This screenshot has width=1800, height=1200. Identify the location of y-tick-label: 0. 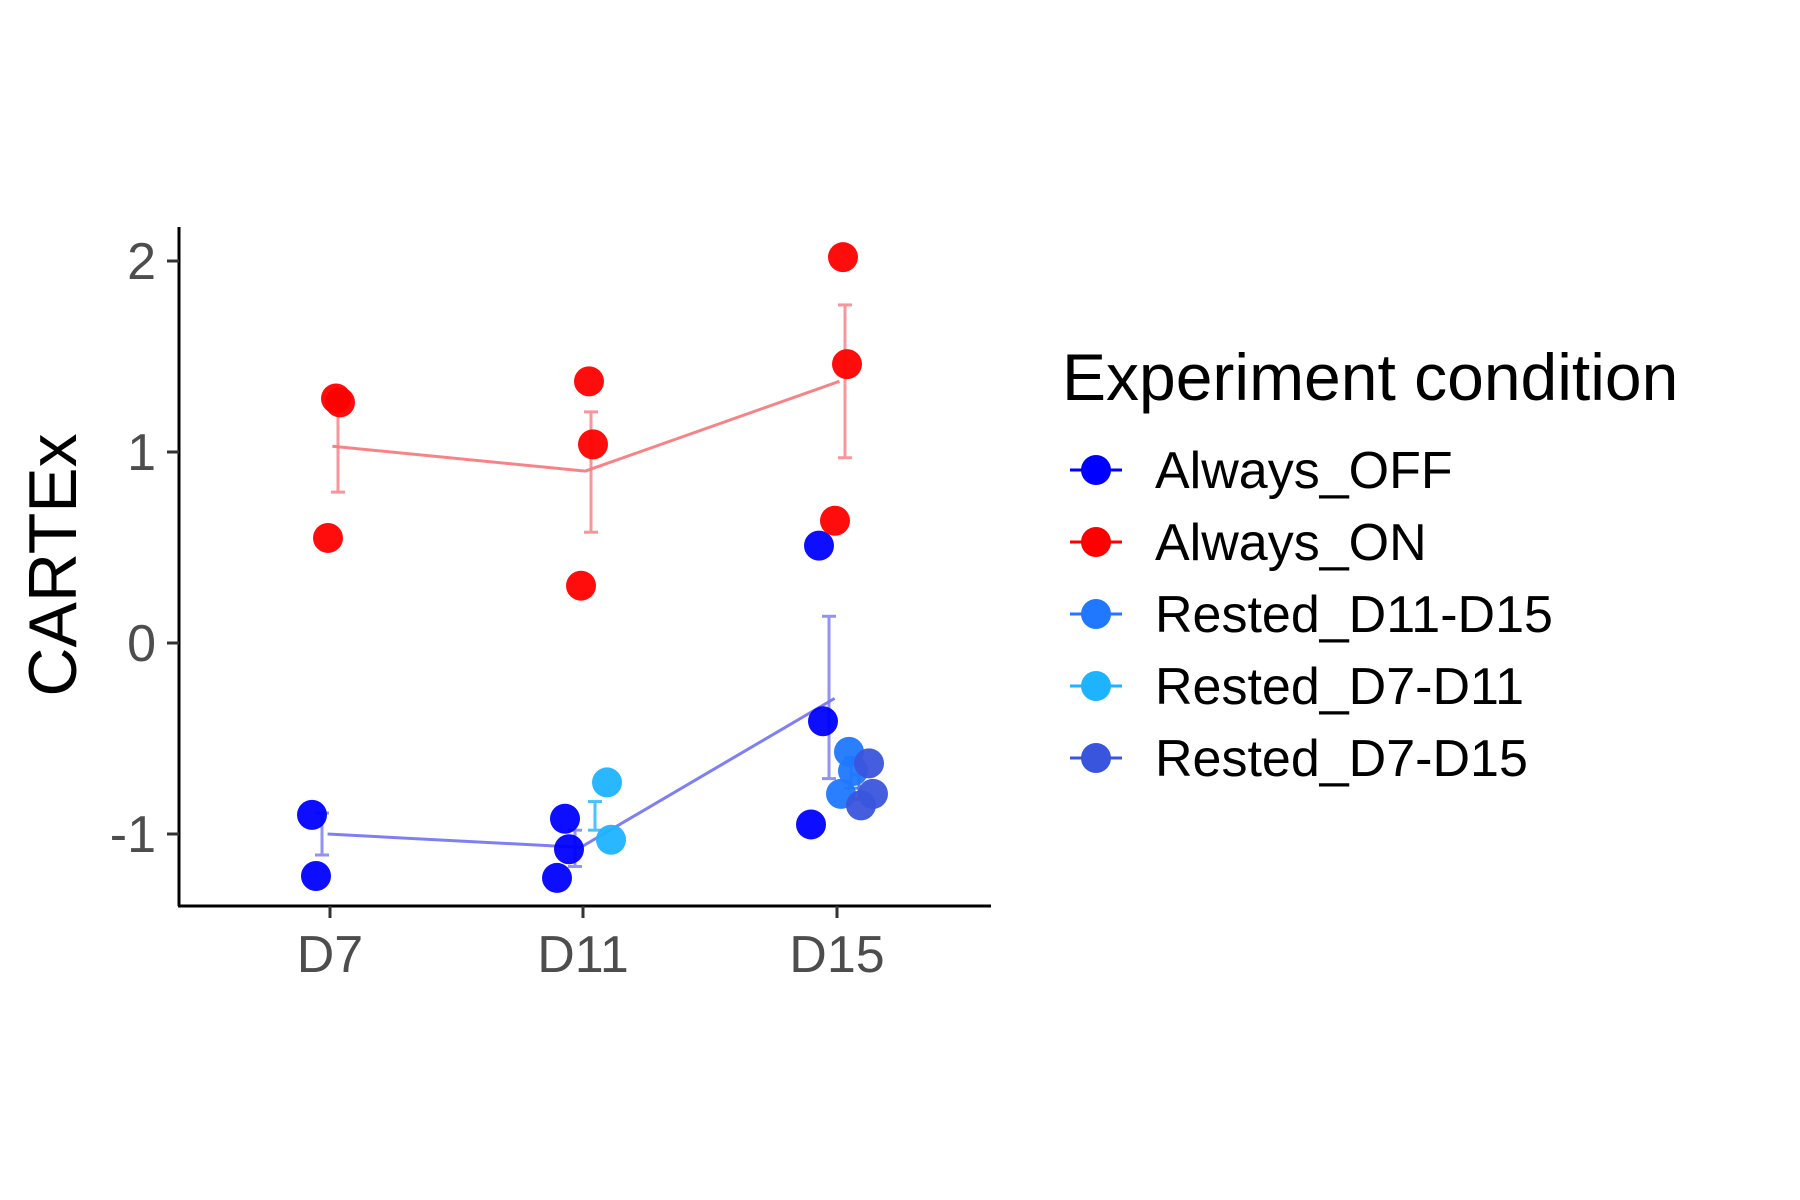
(141, 644).